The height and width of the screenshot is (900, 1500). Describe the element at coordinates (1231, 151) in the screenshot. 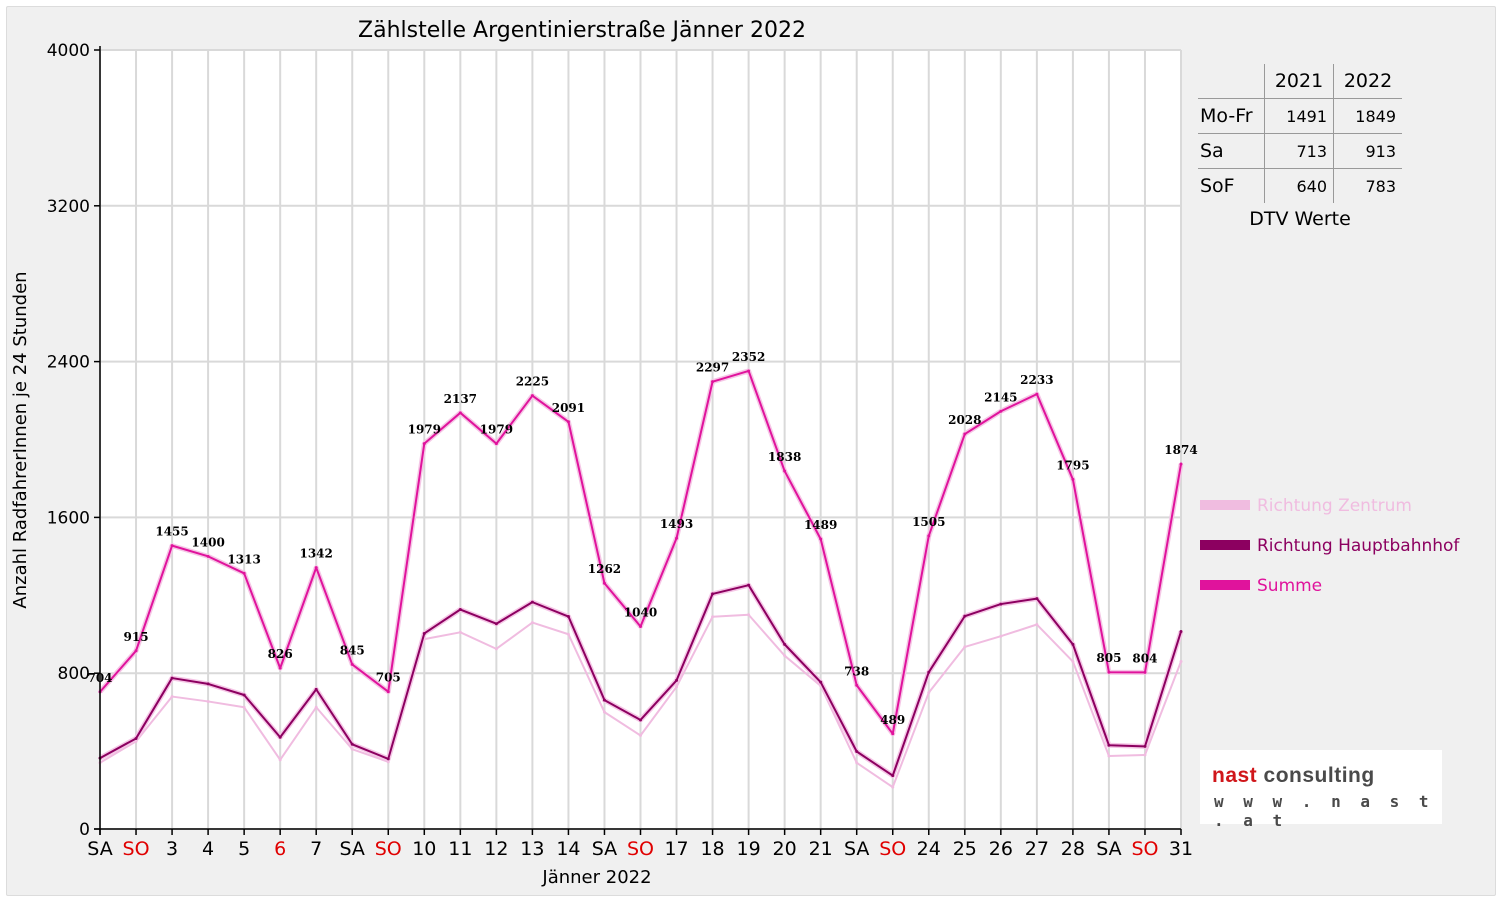

I see `dtv-row-label: Sa` at that location.